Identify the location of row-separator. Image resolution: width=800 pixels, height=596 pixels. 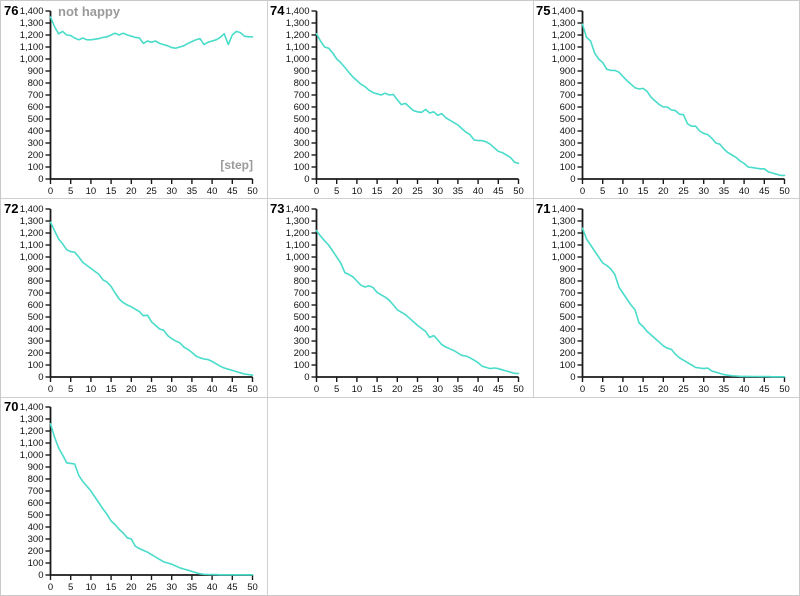
(400, 198).